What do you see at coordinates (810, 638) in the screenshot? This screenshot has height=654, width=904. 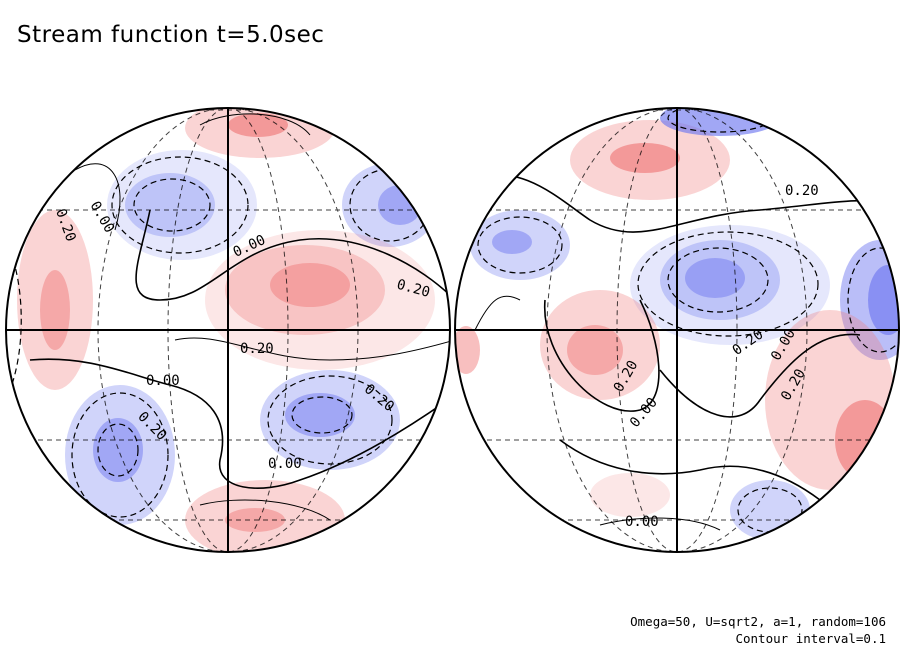 I see `footer-contour-interval: Contour interval=0.1` at bounding box center [810, 638].